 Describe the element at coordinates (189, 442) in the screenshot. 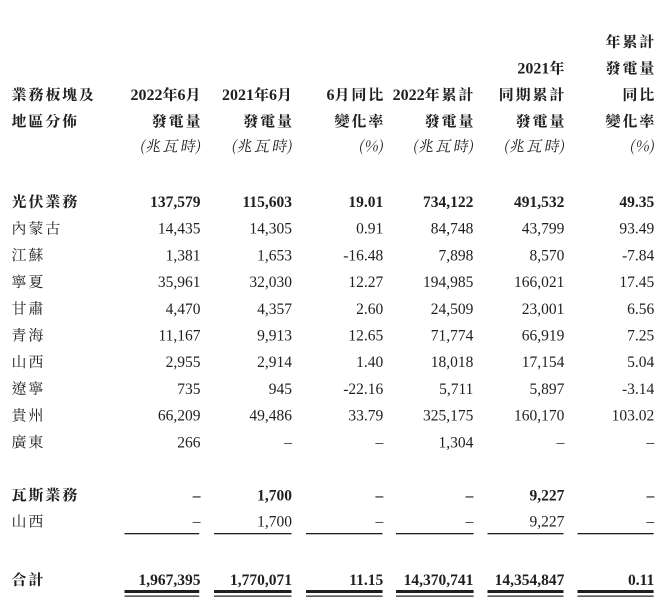

I see `svg-text: 266` at that location.